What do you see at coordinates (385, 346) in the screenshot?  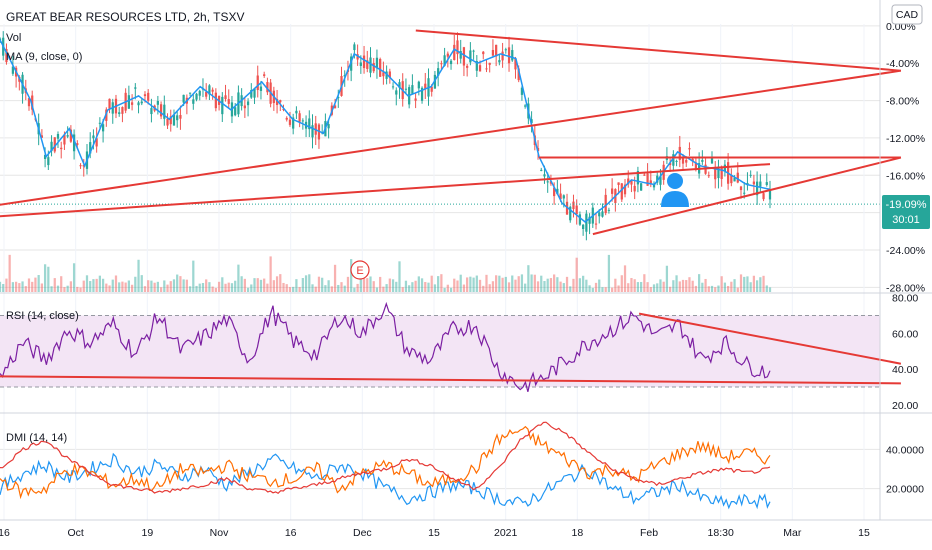 I see `rsi-line` at bounding box center [385, 346].